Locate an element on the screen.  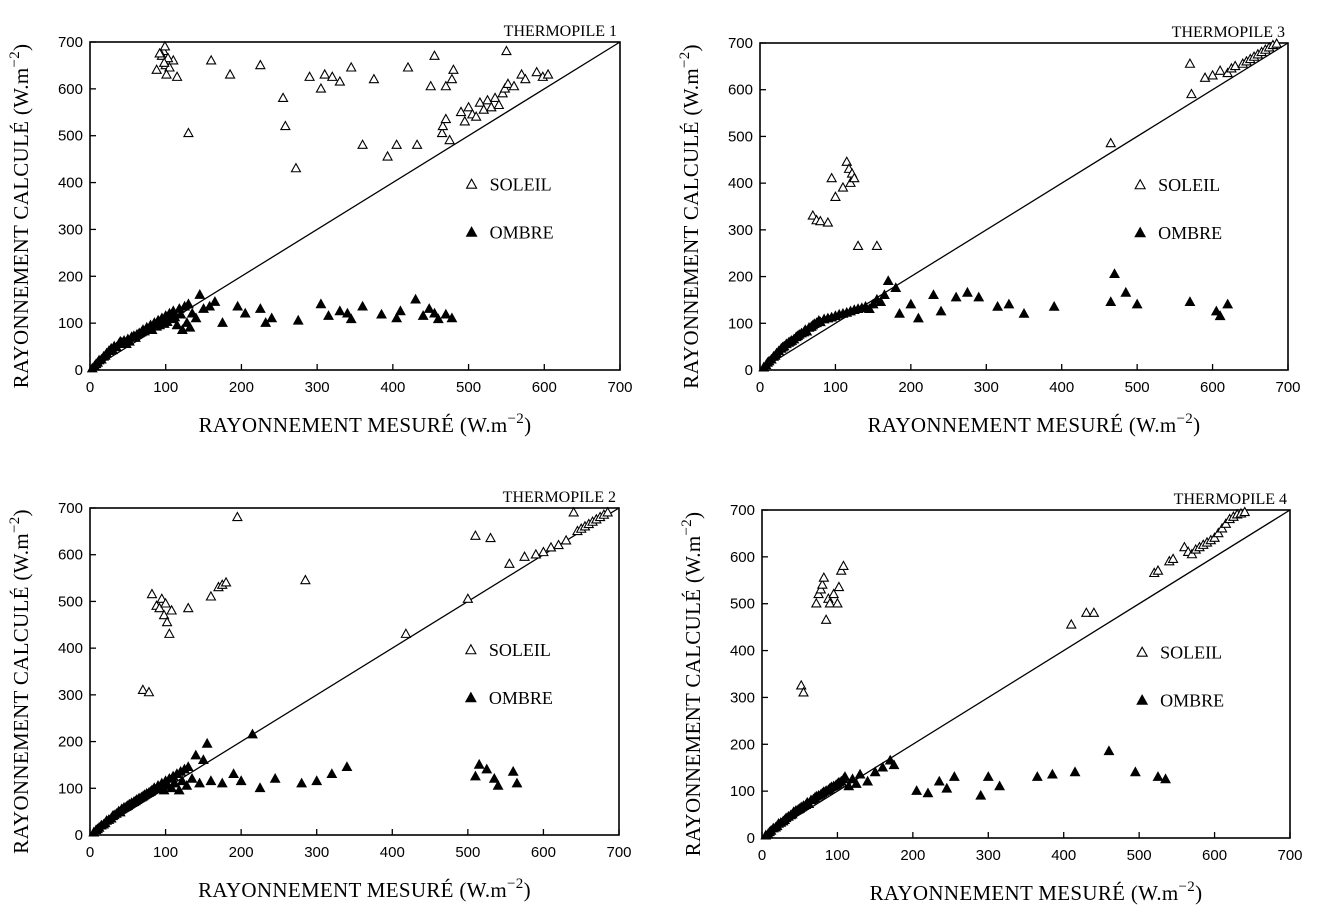
y-tick-label: 600 is located at coordinates (70, 555).